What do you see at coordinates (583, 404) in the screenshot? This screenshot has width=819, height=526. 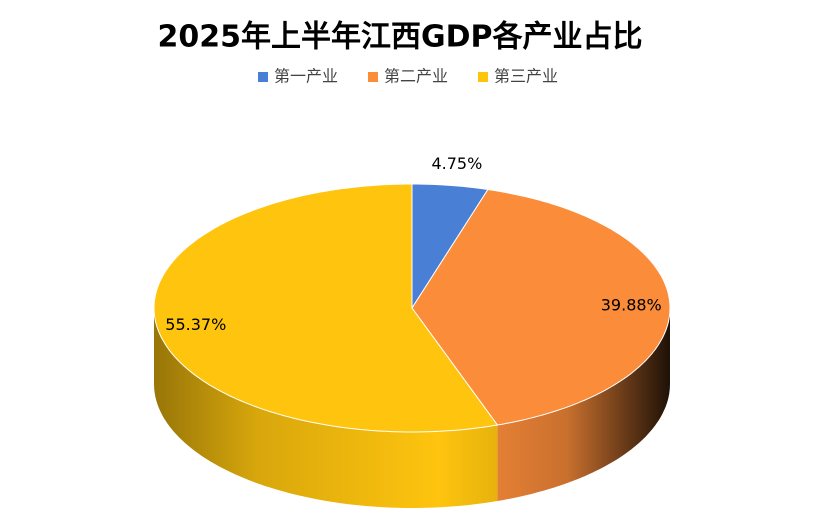 I see `slice-side` at bounding box center [583, 404].